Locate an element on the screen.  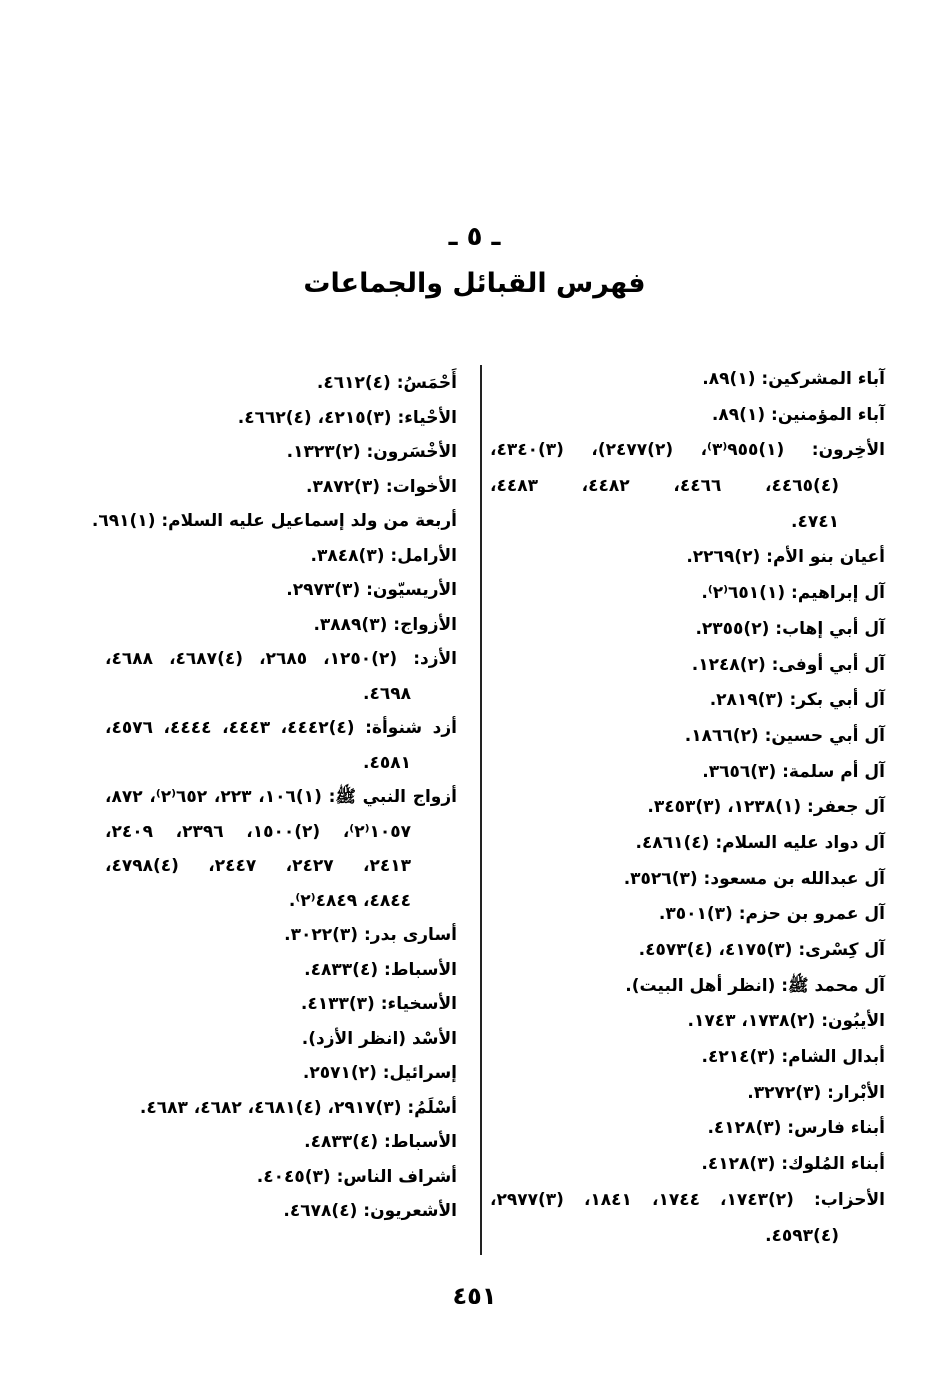
index-entry: الأريسيّون: (٣)٢٩٧٣. is located at coordinates (281, 590).